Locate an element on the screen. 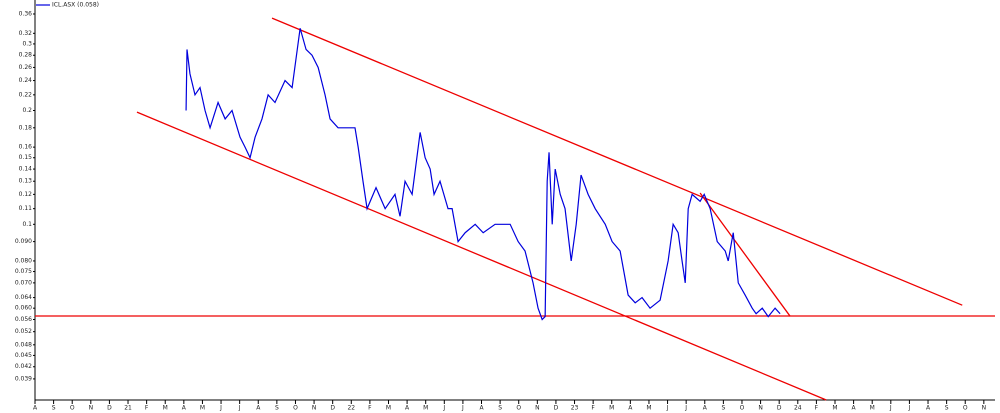 The height and width of the screenshot is (413, 1000). y-tick-label: 0.14 is located at coordinates (26, 169).